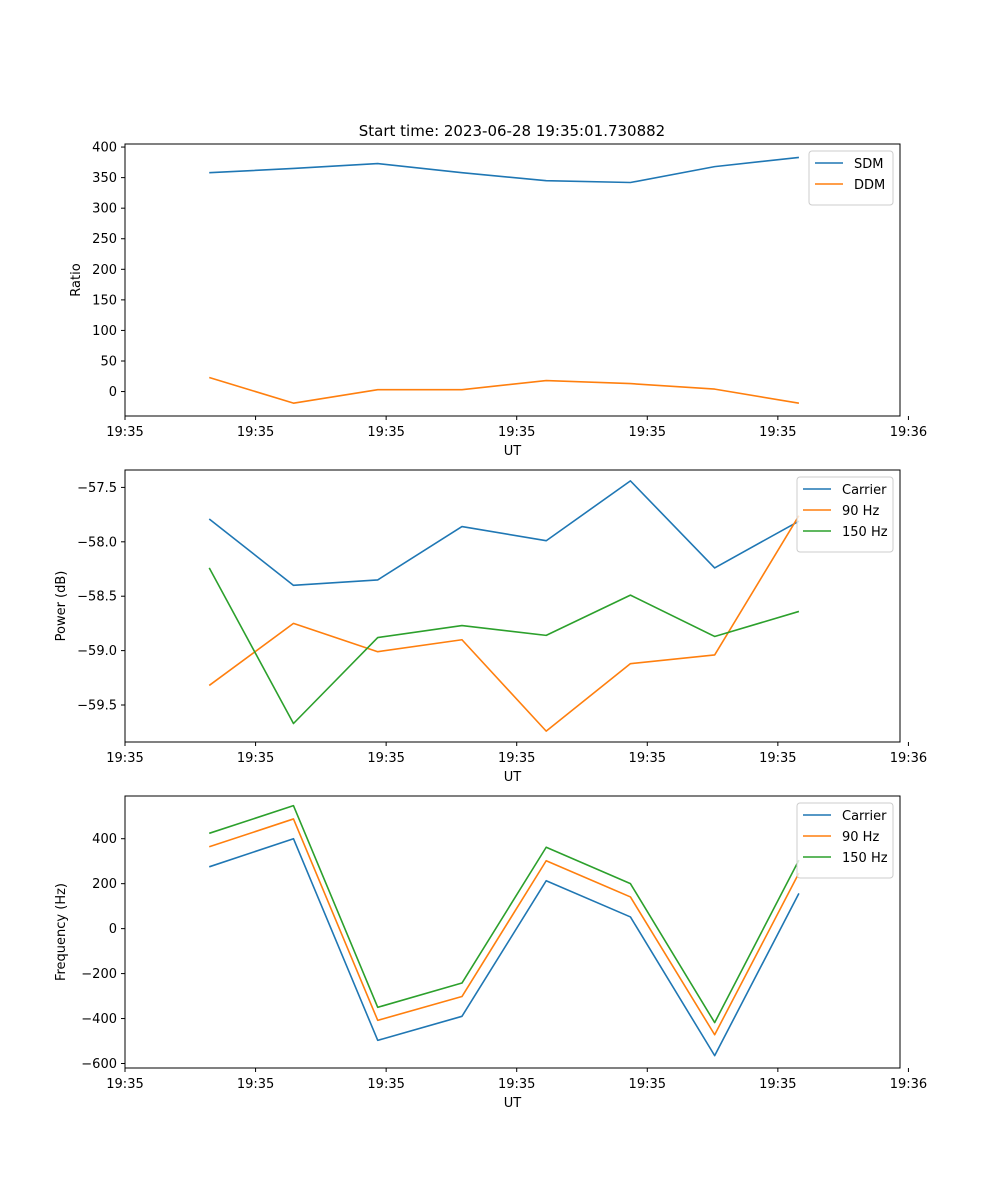 This screenshot has height=1200, width=1000. What do you see at coordinates (97, 651) in the screenshot?
I see `y-tick-label-2-2: −59.0` at bounding box center [97, 651].